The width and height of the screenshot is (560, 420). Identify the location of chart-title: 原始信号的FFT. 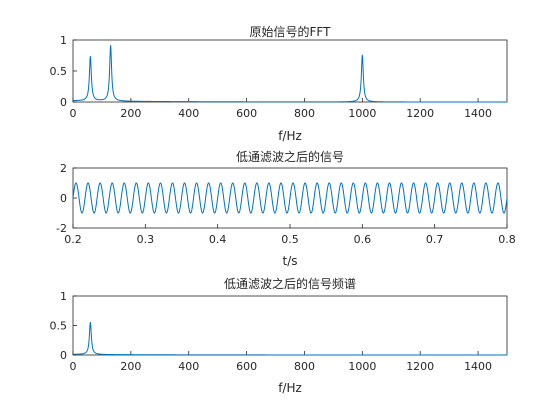
(291, 31).